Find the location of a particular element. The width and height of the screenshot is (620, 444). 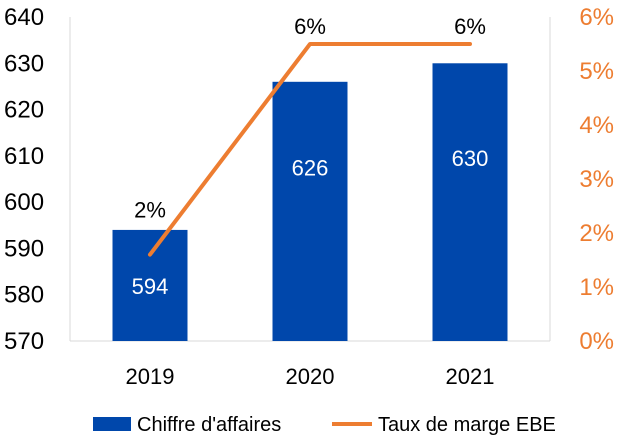

legend: Chiffre d'affaires Taux de marge EBE is located at coordinates (324, 425).